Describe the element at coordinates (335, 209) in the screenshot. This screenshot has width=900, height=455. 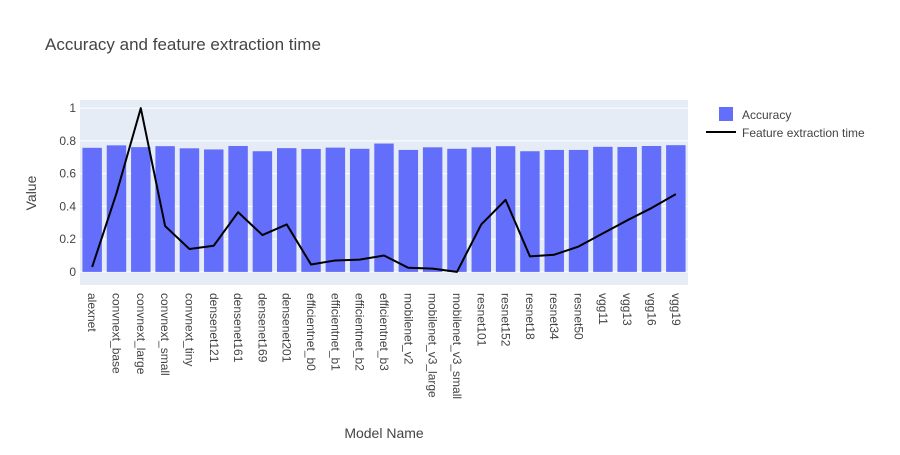
I see `bar-efficientnet_b1` at that location.